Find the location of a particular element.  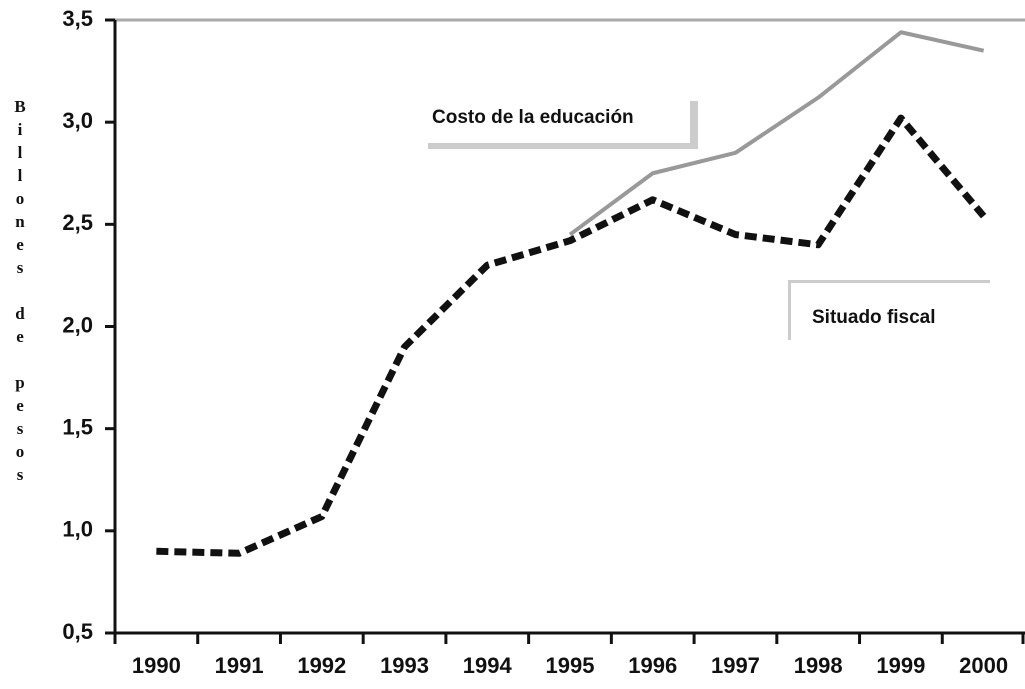

x-tick-label: 1999 is located at coordinates (900, 665).